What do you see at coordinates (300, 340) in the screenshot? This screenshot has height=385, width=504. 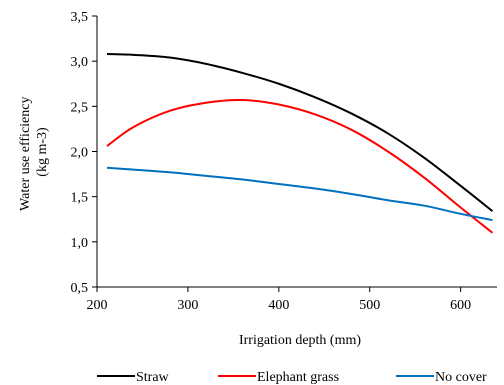 I see `x-axis-title: Irrigation depth (mm)` at bounding box center [300, 340].